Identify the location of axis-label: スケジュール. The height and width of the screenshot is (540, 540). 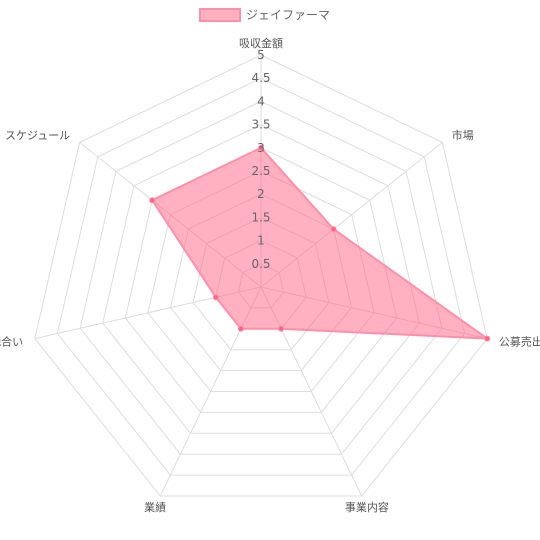
(37, 135).